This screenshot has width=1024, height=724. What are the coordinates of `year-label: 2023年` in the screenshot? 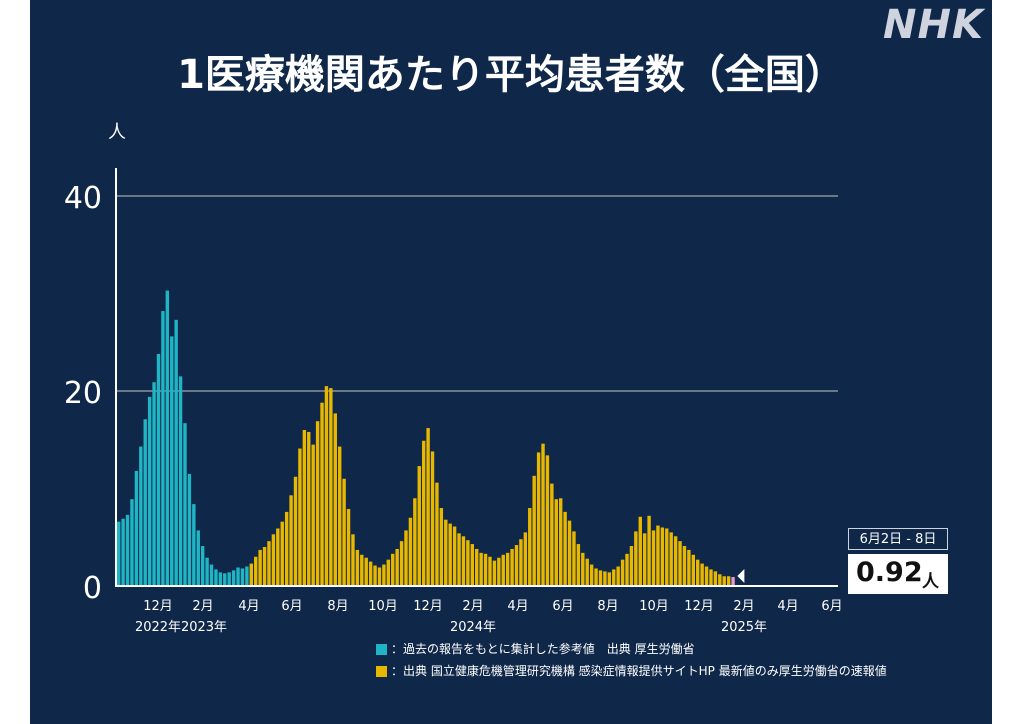 It's located at (204, 627).